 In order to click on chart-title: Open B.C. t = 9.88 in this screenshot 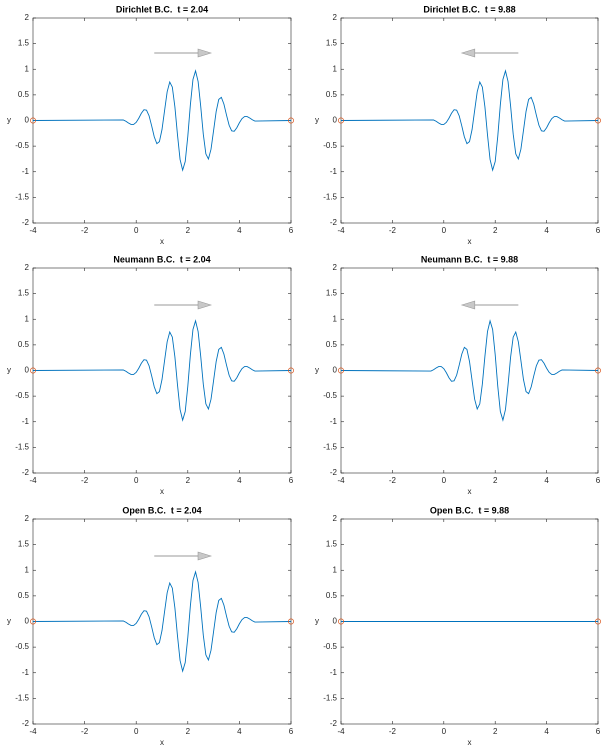, I will do `click(469, 510)`.